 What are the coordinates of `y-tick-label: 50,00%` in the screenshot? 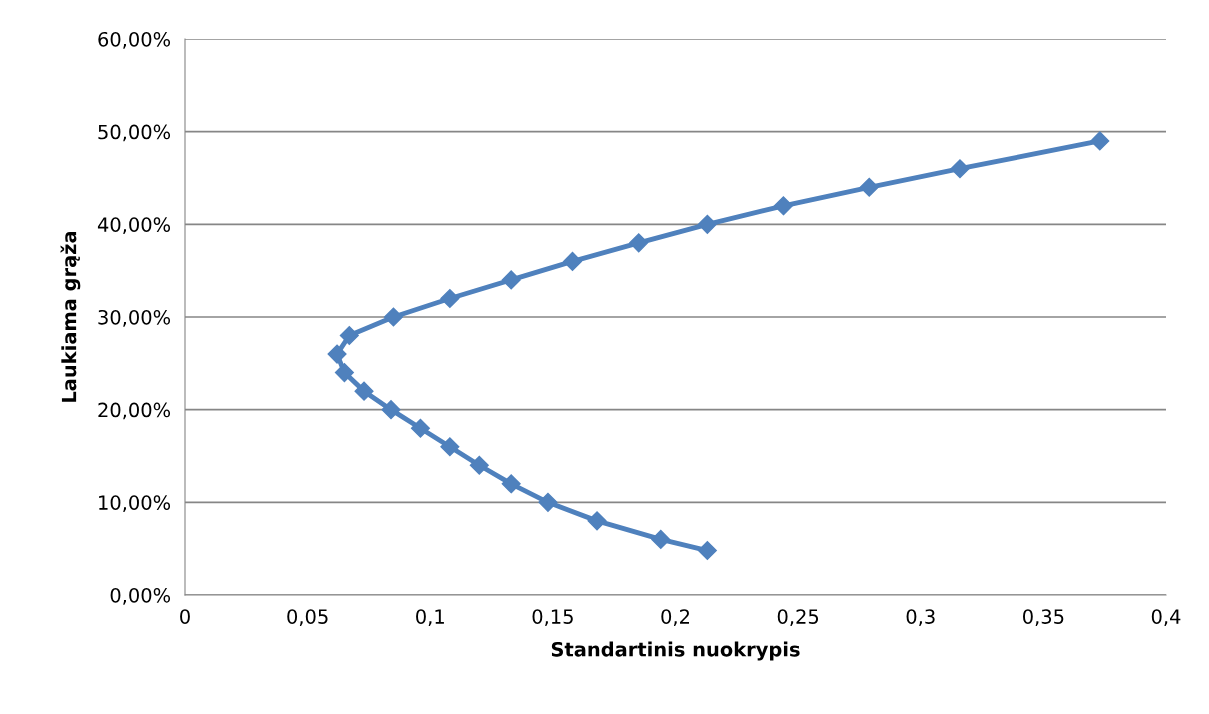 It's located at (134, 133).